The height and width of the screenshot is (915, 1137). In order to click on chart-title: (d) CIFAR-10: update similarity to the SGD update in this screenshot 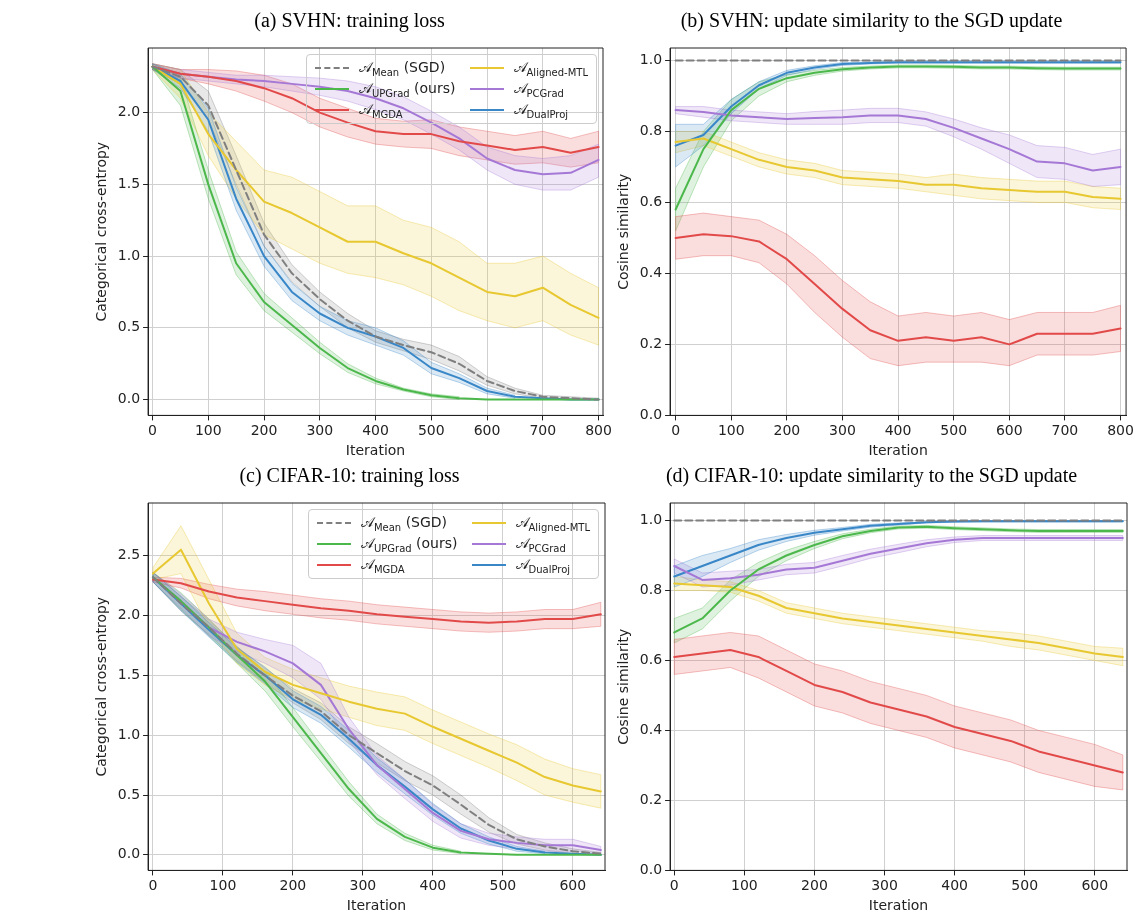, I will do `click(871, 476)`.